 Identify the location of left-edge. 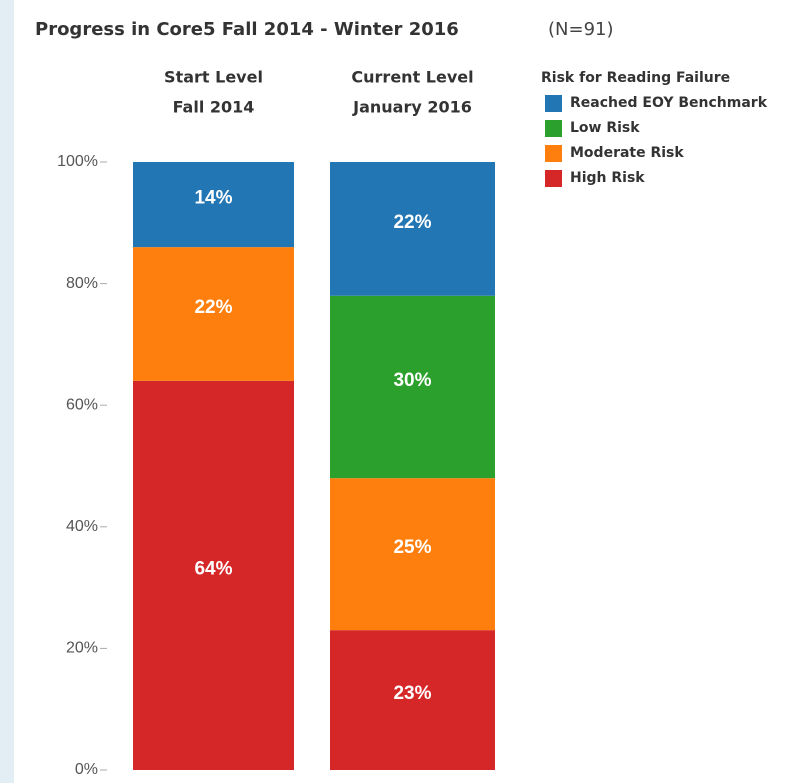
(7, 391).